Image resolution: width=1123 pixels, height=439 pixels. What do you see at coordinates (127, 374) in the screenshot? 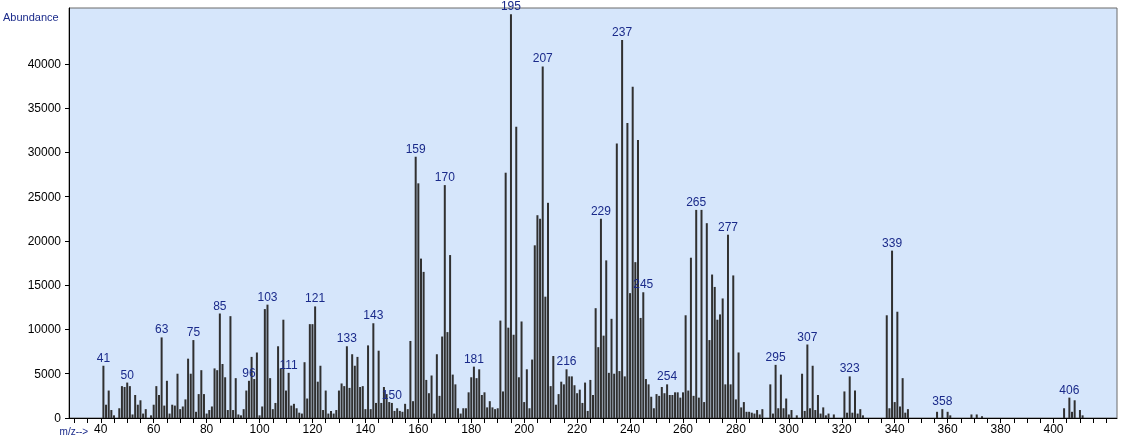
I see `annotation: 50` at bounding box center [127, 374].